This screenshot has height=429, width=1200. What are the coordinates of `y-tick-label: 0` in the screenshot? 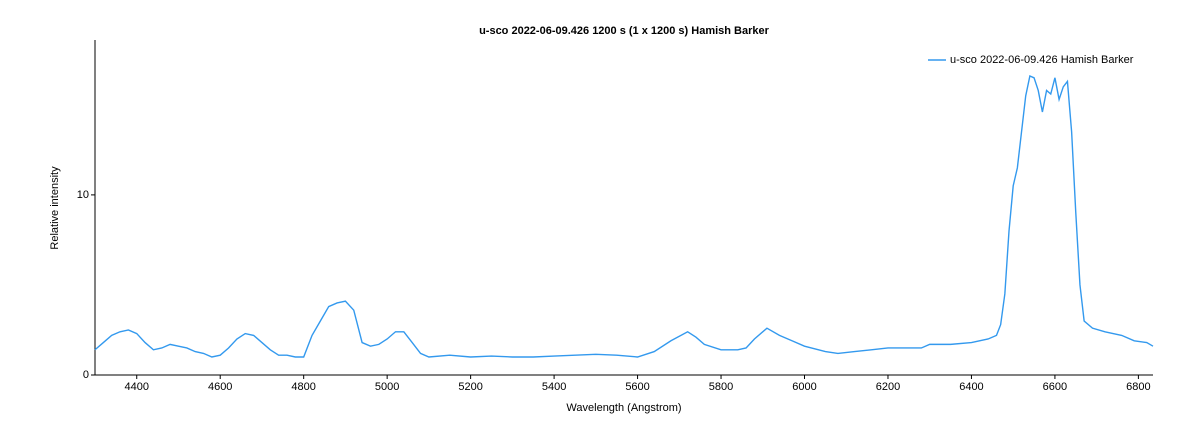 It's located at (86, 375).